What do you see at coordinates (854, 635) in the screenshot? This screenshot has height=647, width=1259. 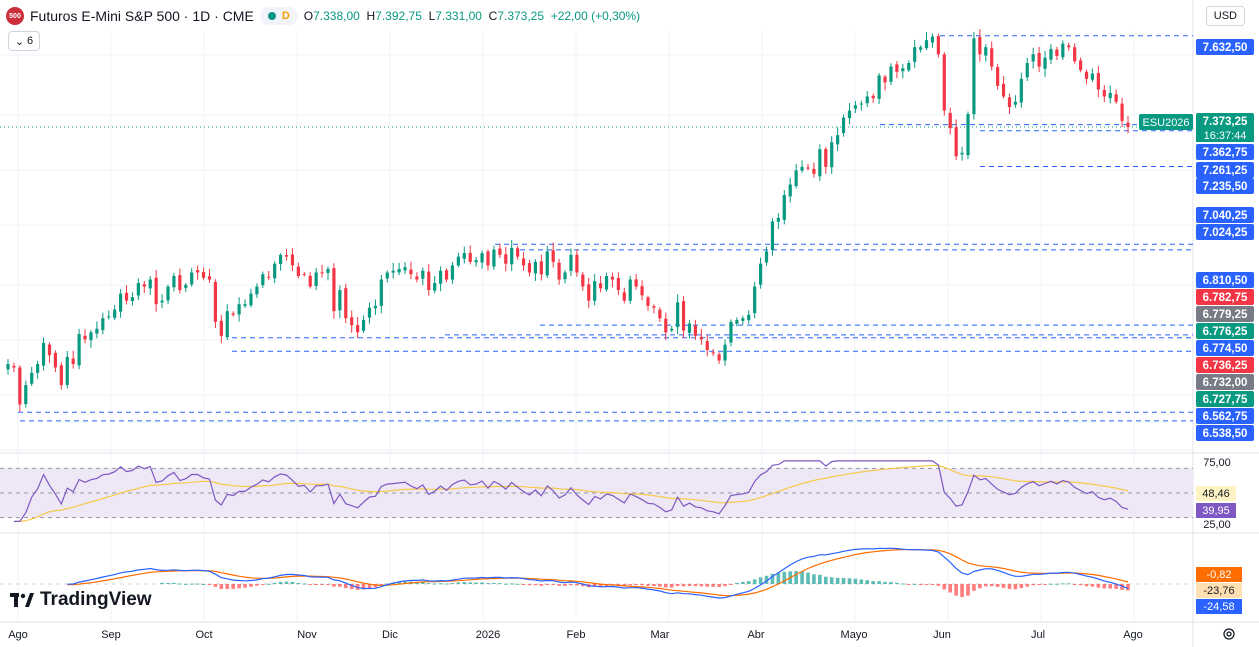 I see `x-axis-label: Mayo` at bounding box center [854, 635].